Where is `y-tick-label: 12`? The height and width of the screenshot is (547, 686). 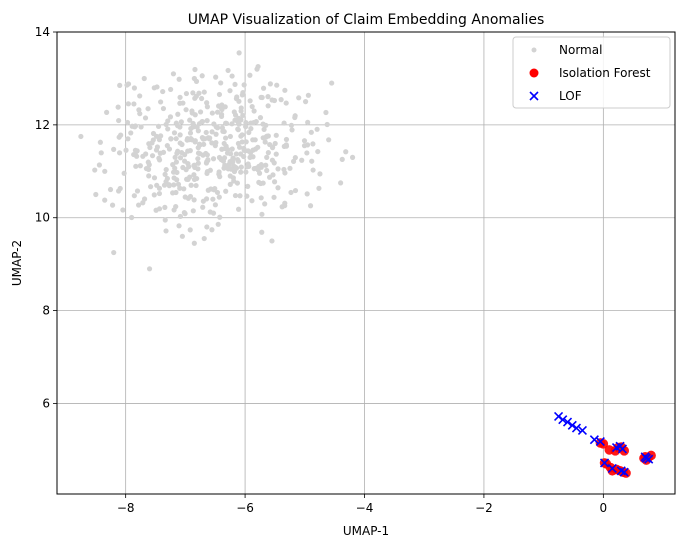
y-tick-label: 12 is located at coordinates (42, 125).